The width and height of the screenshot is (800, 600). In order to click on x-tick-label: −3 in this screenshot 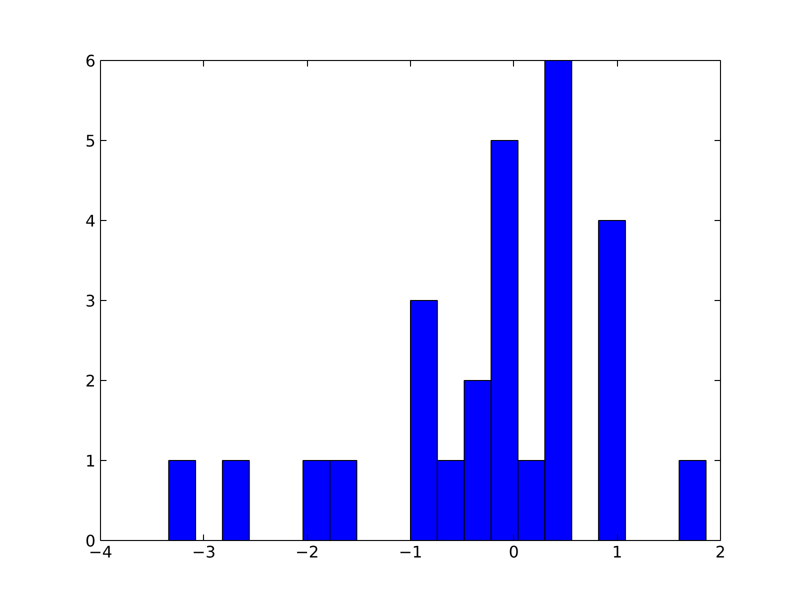, I will do `click(204, 552)`.